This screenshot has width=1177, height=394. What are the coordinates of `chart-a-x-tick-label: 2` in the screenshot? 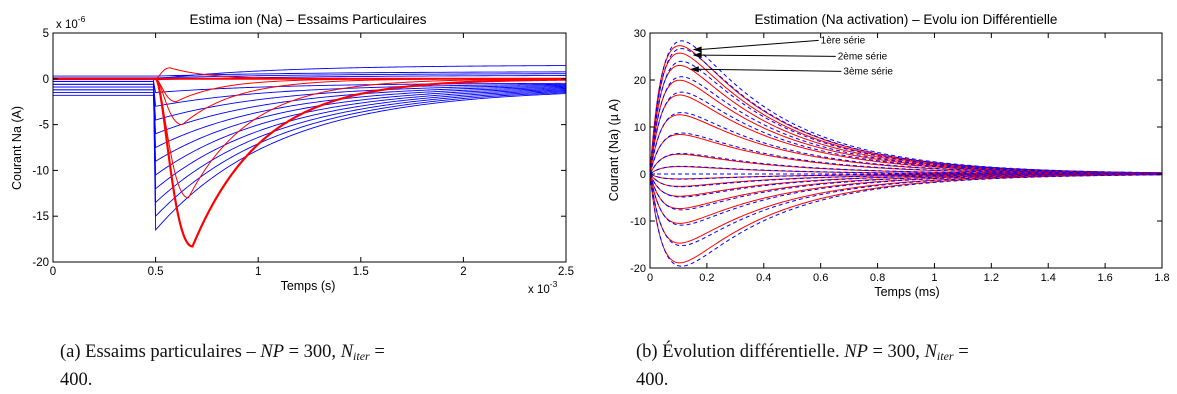 It's located at (463, 272).